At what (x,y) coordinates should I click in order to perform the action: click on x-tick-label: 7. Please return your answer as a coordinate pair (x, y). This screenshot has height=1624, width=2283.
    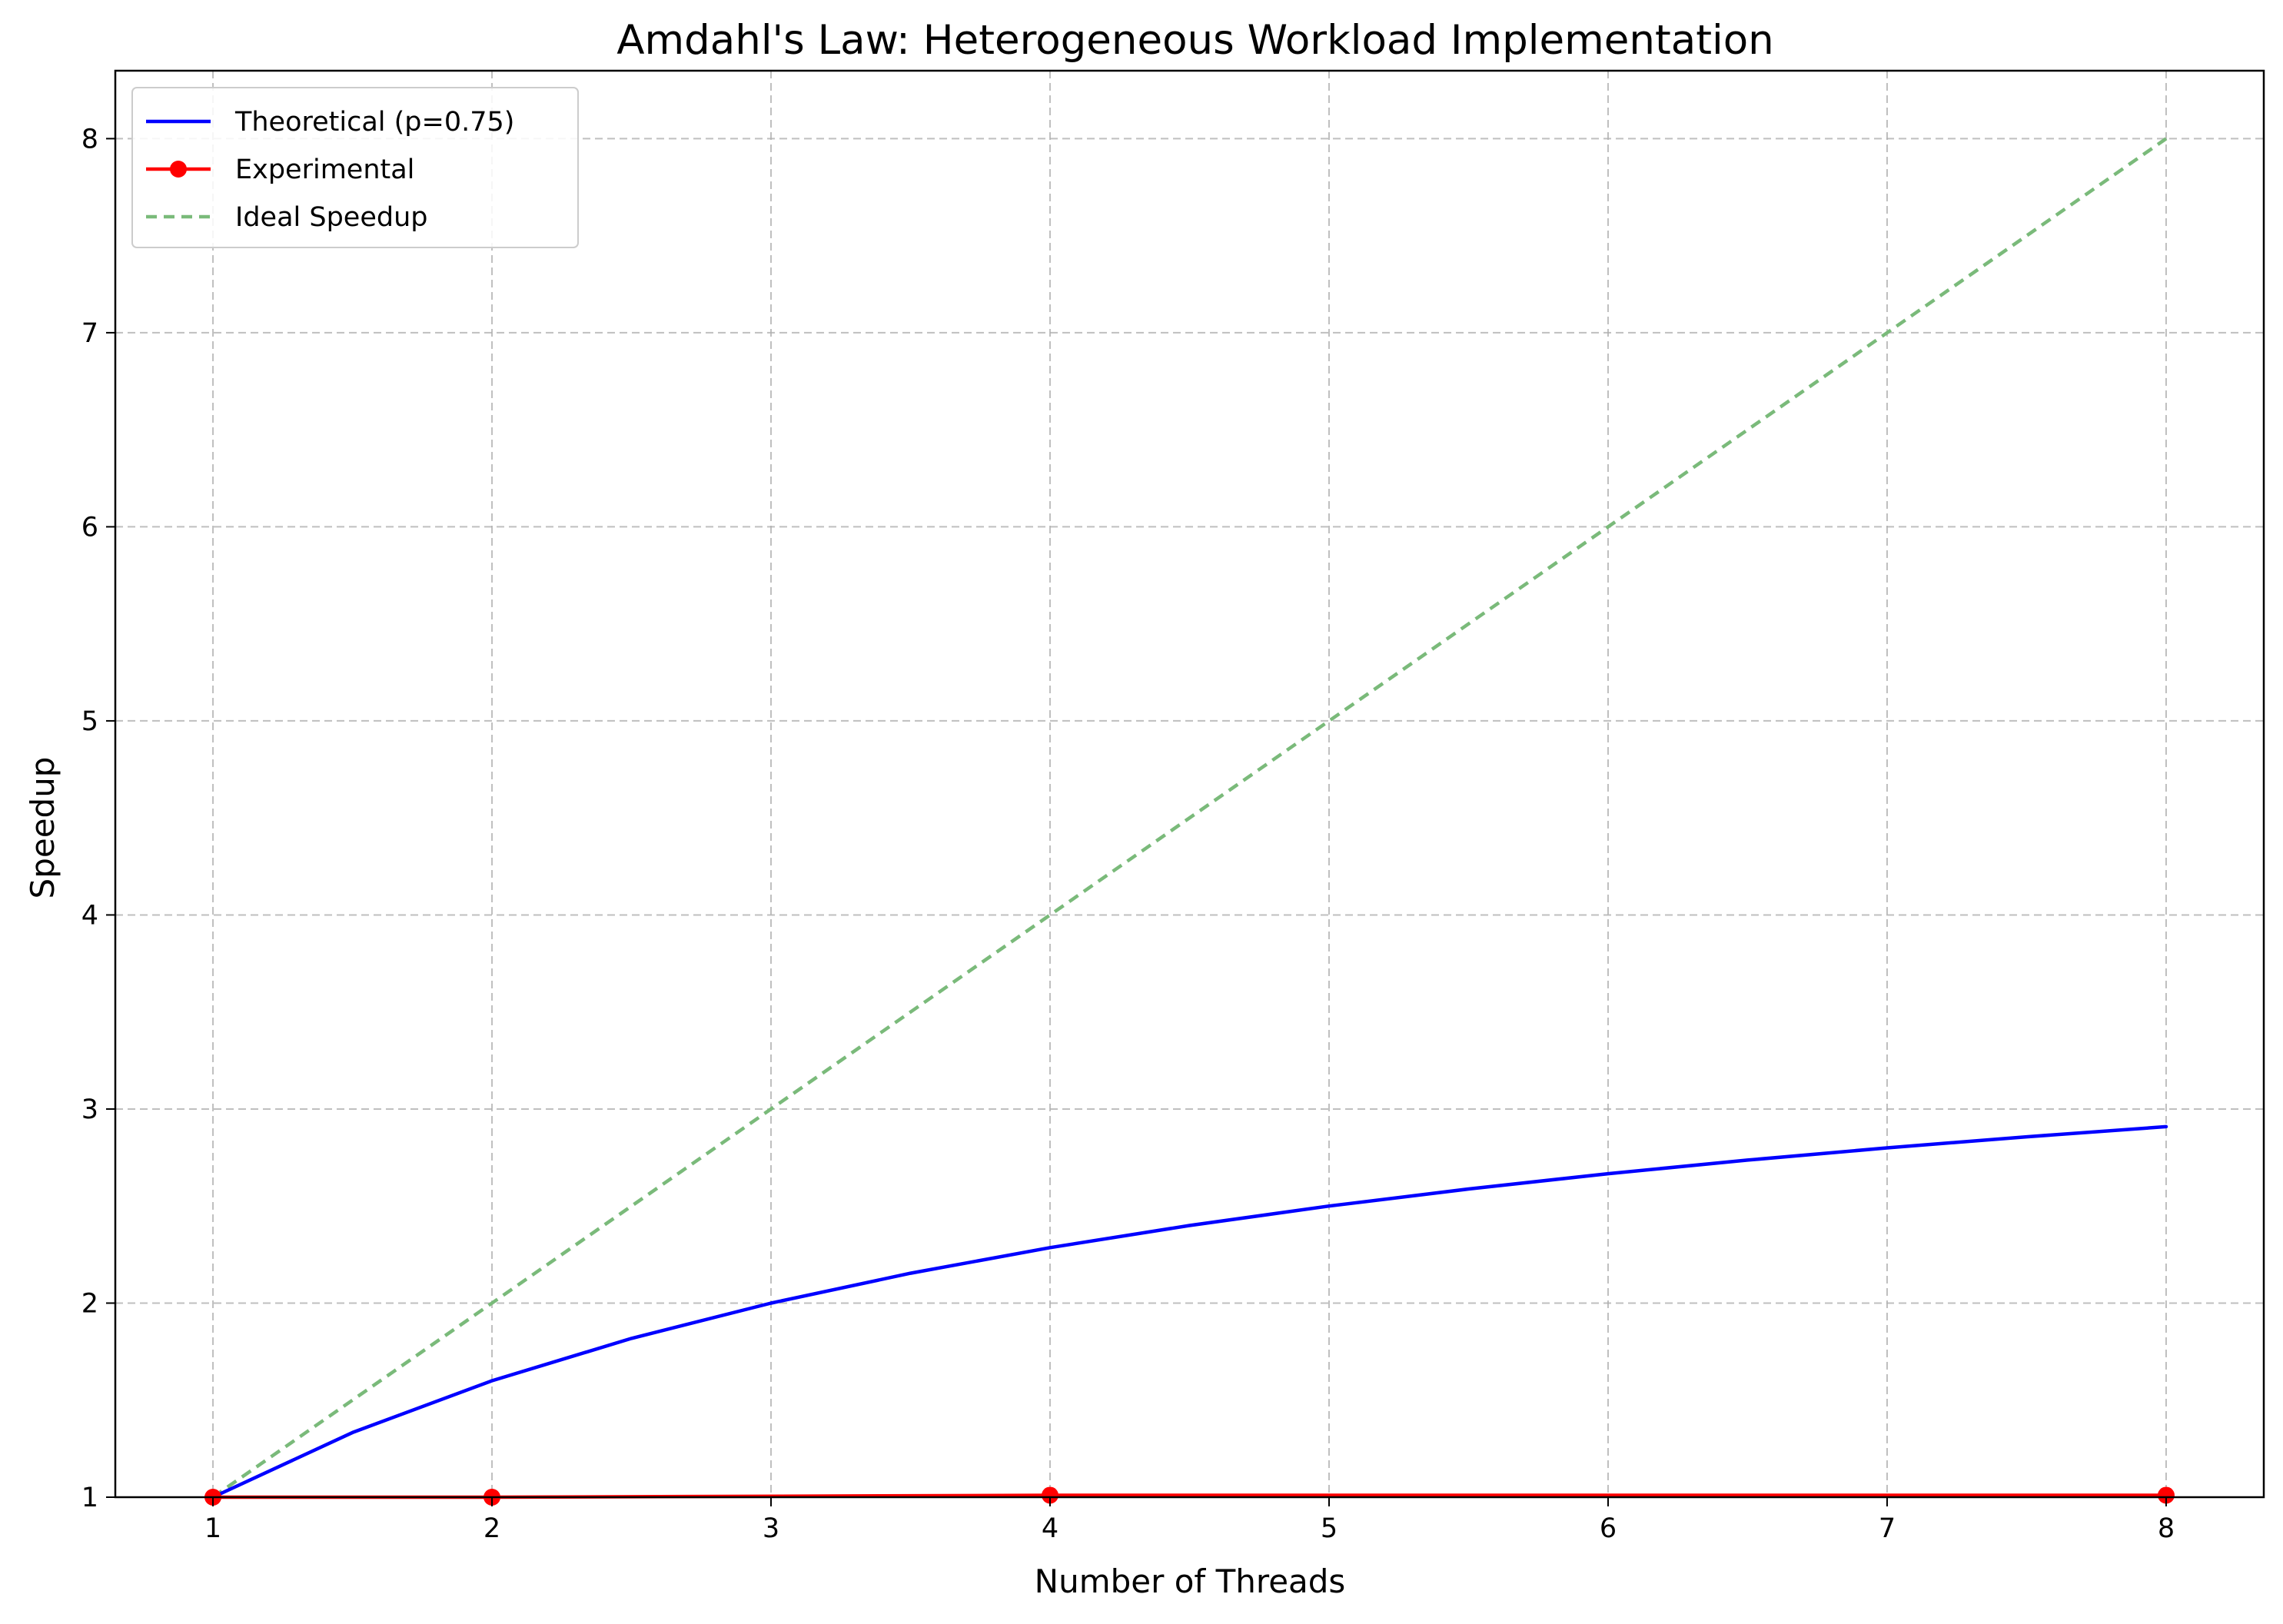
    Looking at the image, I should click on (1887, 1529).